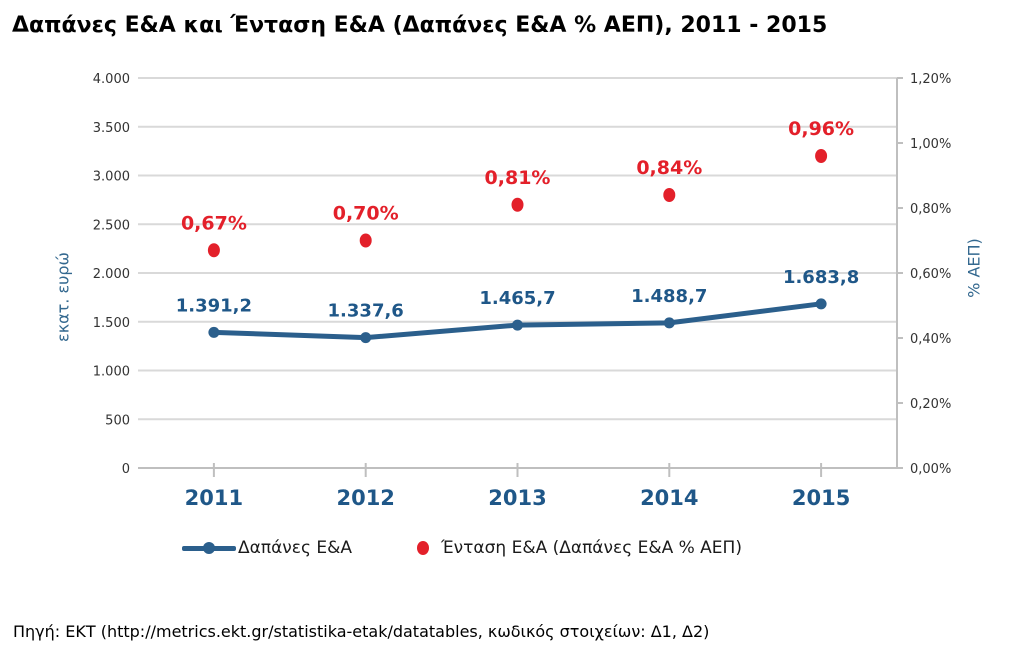  I want to click on left-axis-tick-label: 1.500, so click(111, 323).